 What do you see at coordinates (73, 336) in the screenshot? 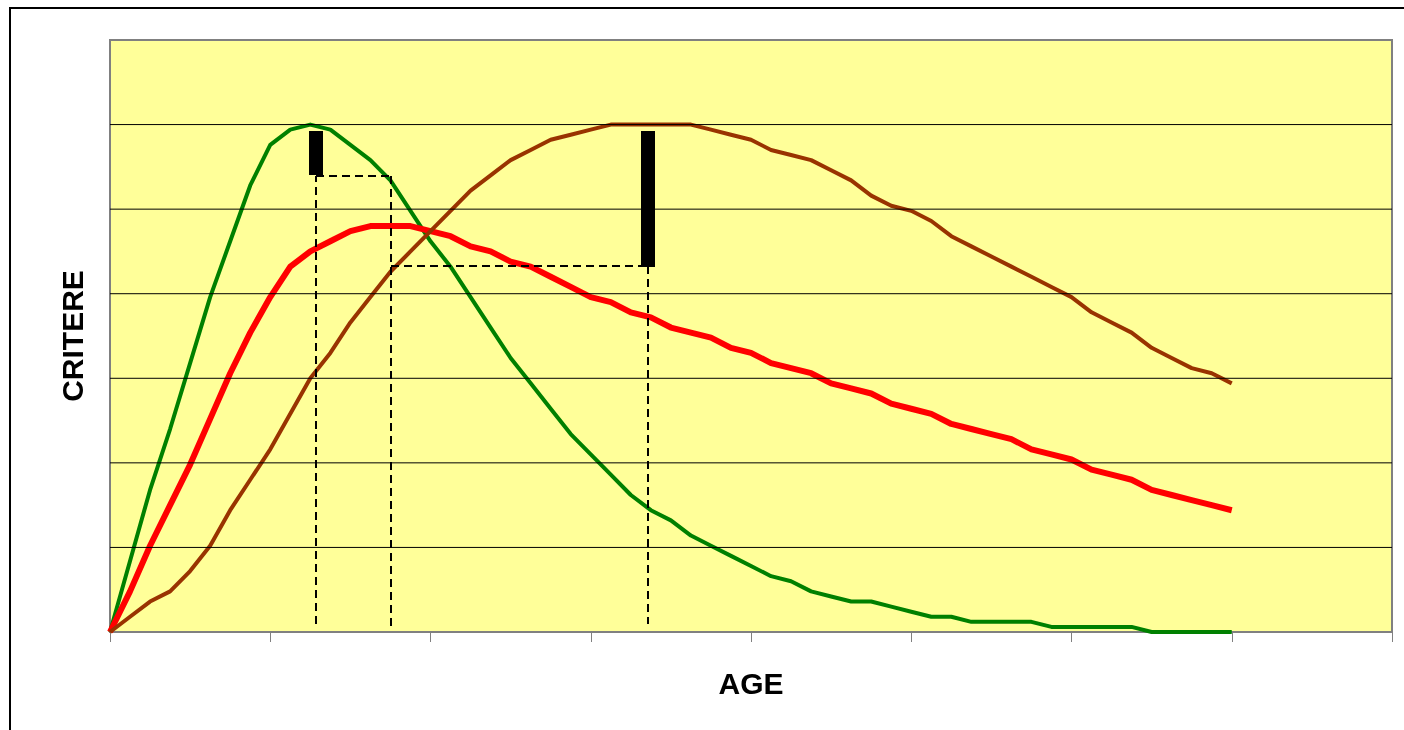
I see `y-axis-title: CRITERE` at bounding box center [73, 336].